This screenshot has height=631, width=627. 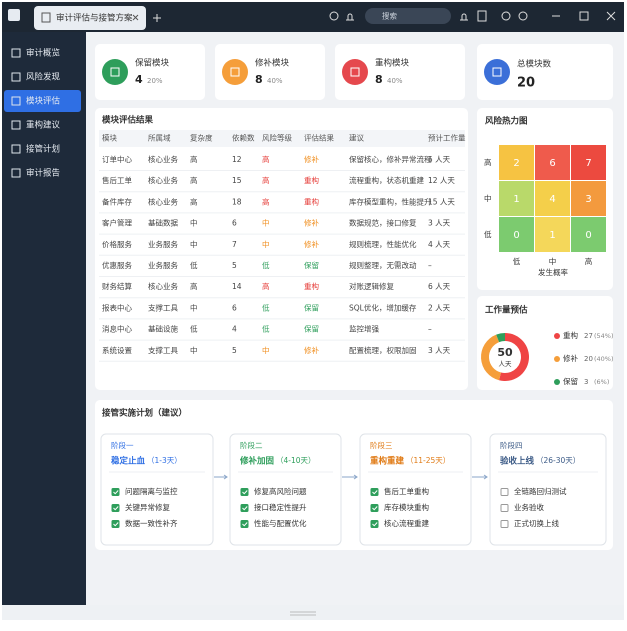 What do you see at coordinates (406, 491) in the screenshot?
I see `phase-item: 售后工单重构` at bounding box center [406, 491].